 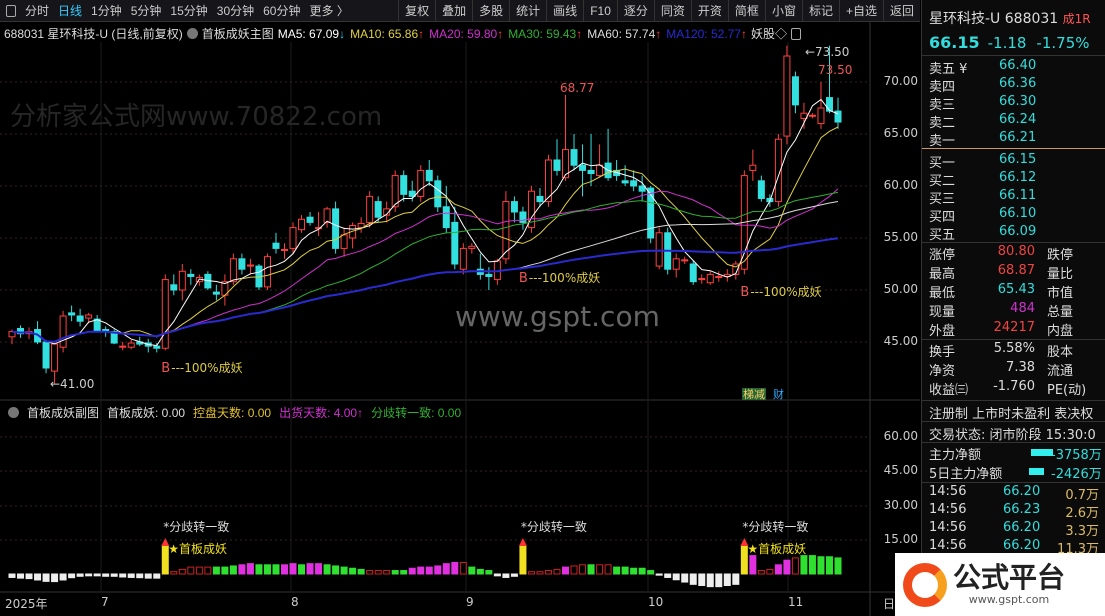 What do you see at coordinates (1022, 509) in the screenshot?
I see `tick-price: 66.23` at bounding box center [1022, 509].